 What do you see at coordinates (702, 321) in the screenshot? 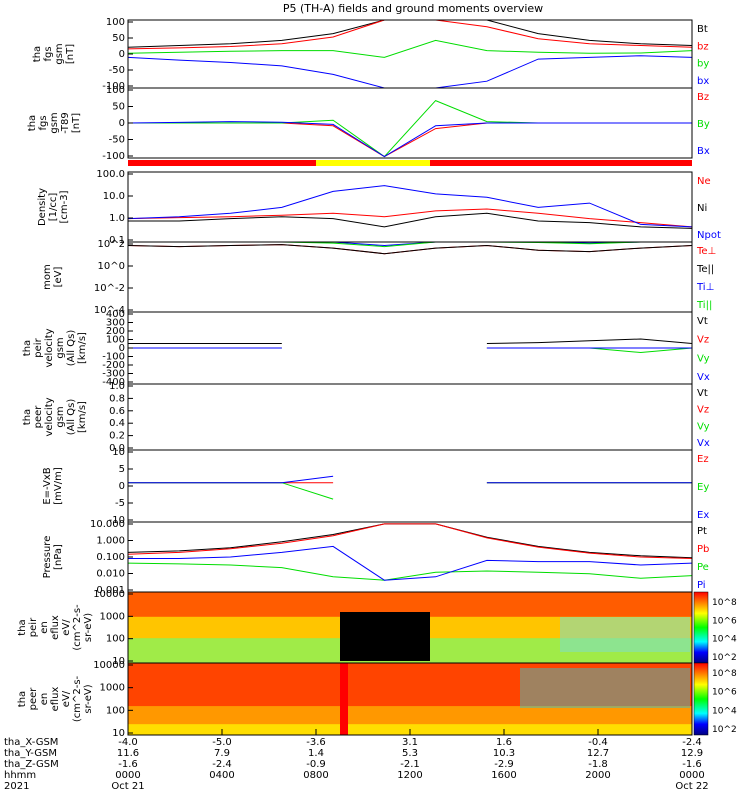
I see `legend-label: Vt` at bounding box center [702, 321].